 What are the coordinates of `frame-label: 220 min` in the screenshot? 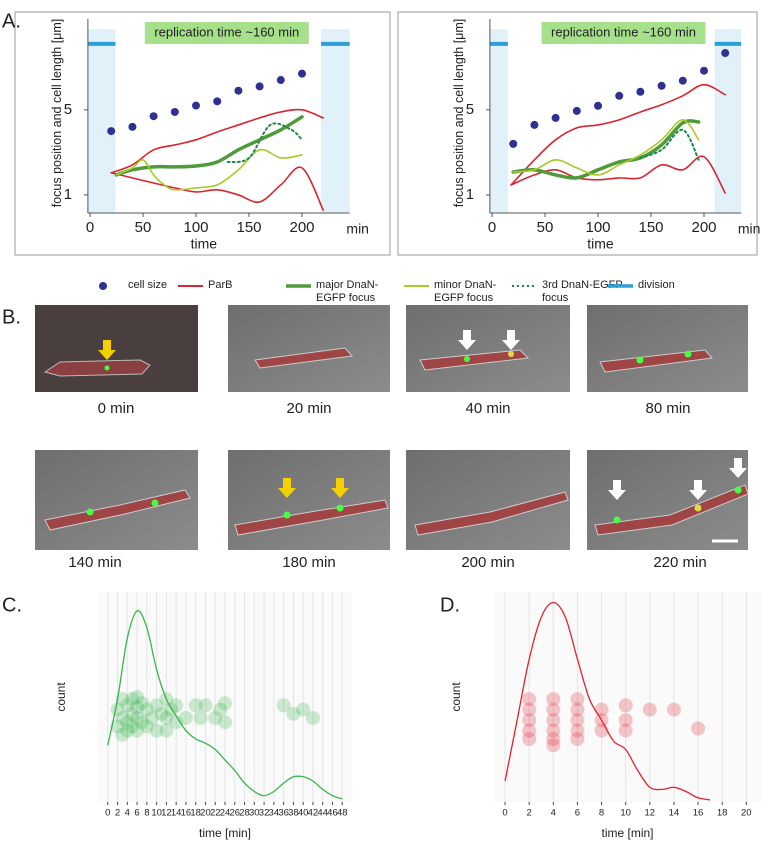 It's located at (679, 562).